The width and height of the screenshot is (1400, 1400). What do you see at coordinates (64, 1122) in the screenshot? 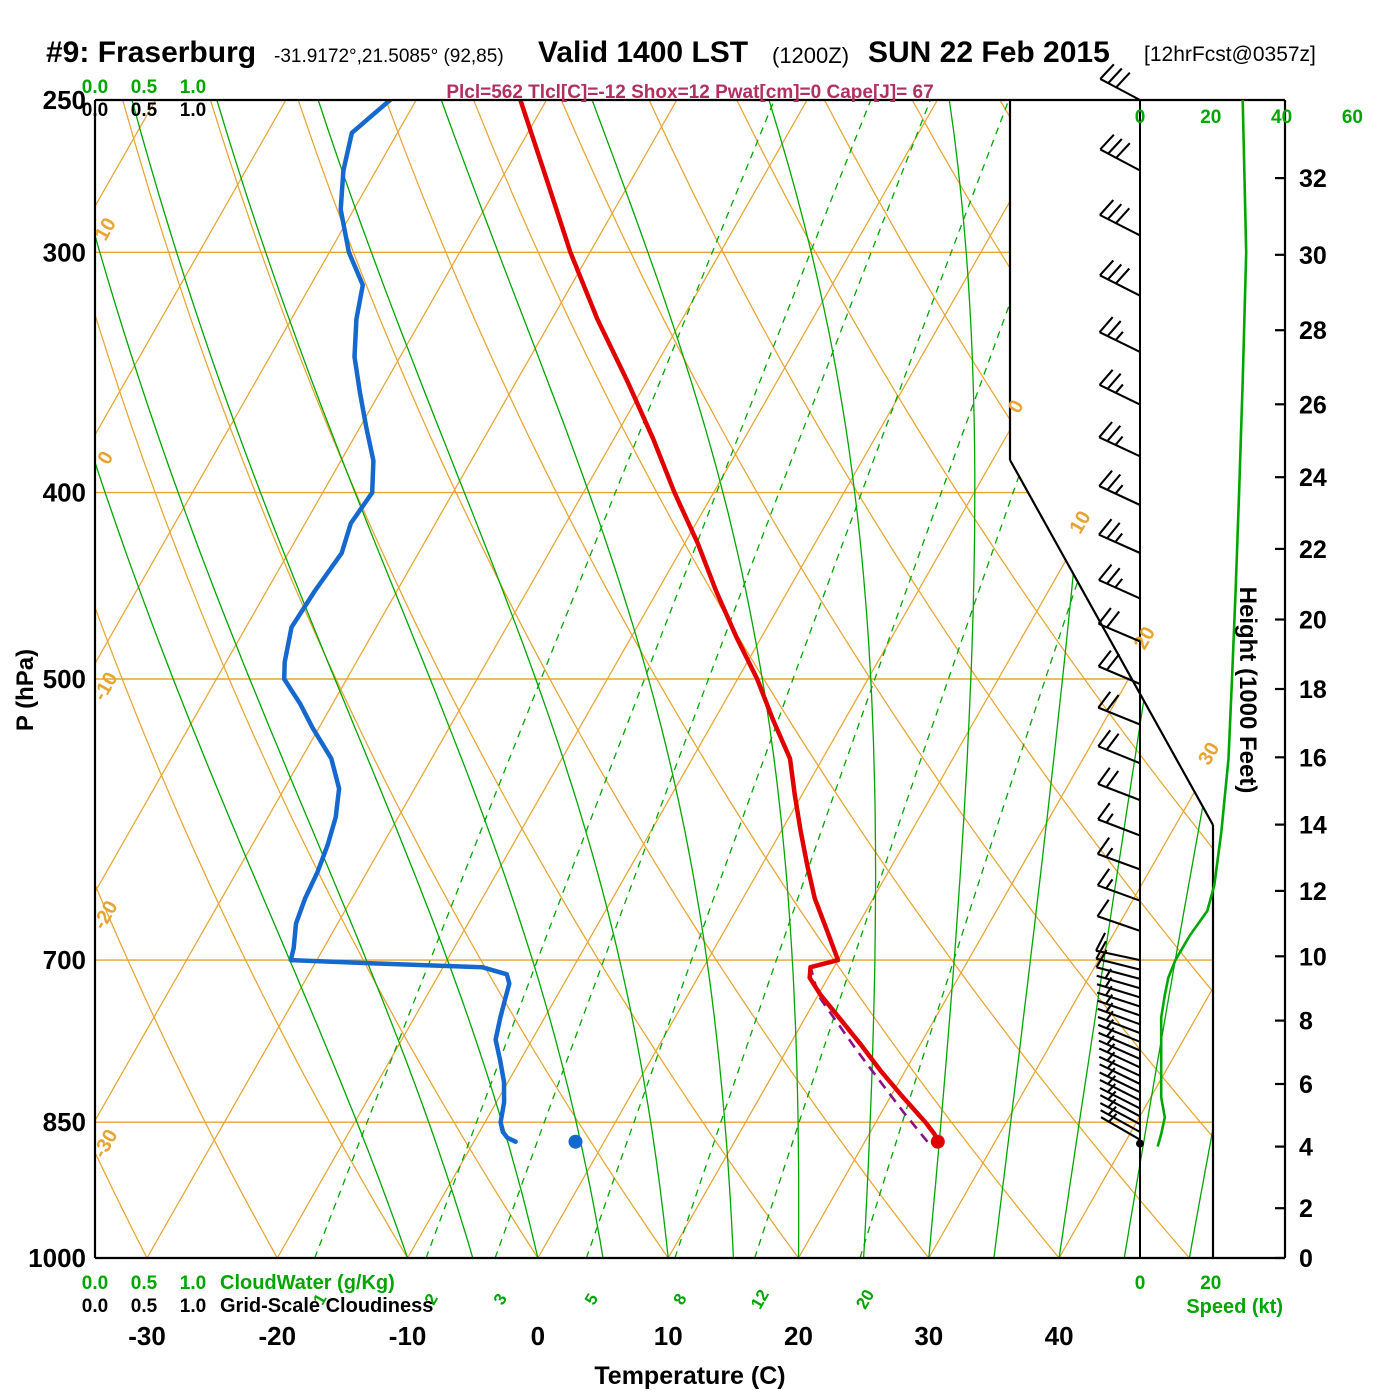
I see `pressure-tick-label: 850` at bounding box center [64, 1122].